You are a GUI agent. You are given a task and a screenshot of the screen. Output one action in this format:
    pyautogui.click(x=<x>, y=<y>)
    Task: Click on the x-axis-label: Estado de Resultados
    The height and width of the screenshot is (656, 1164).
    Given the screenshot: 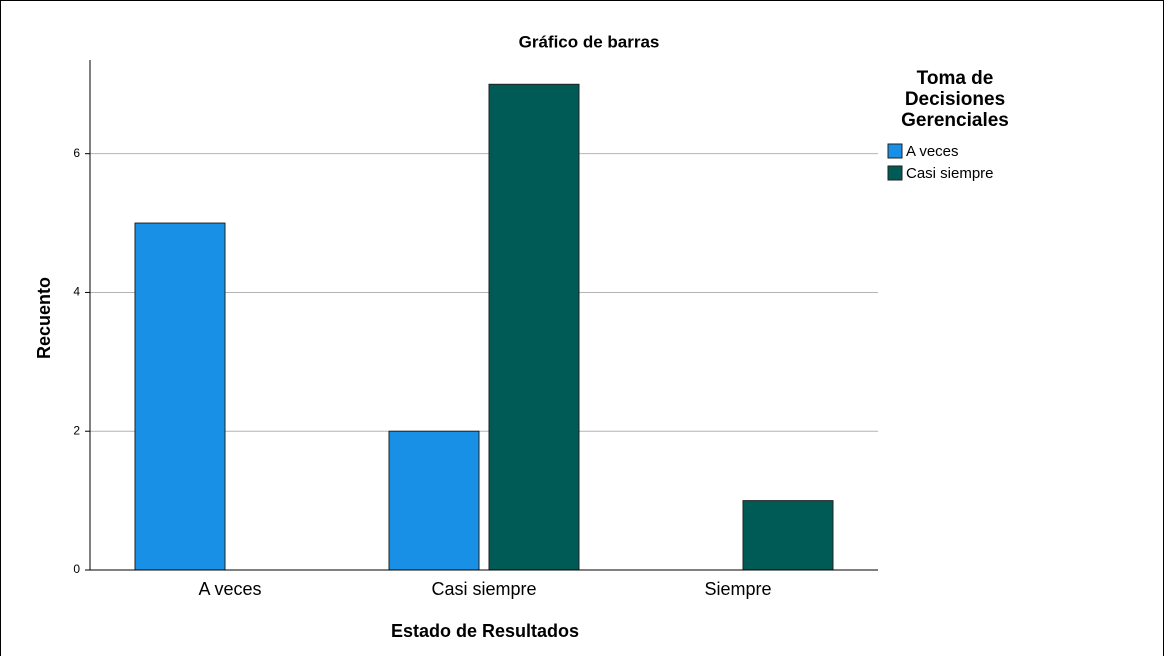 What is the action you would take?
    pyautogui.click(x=485, y=631)
    